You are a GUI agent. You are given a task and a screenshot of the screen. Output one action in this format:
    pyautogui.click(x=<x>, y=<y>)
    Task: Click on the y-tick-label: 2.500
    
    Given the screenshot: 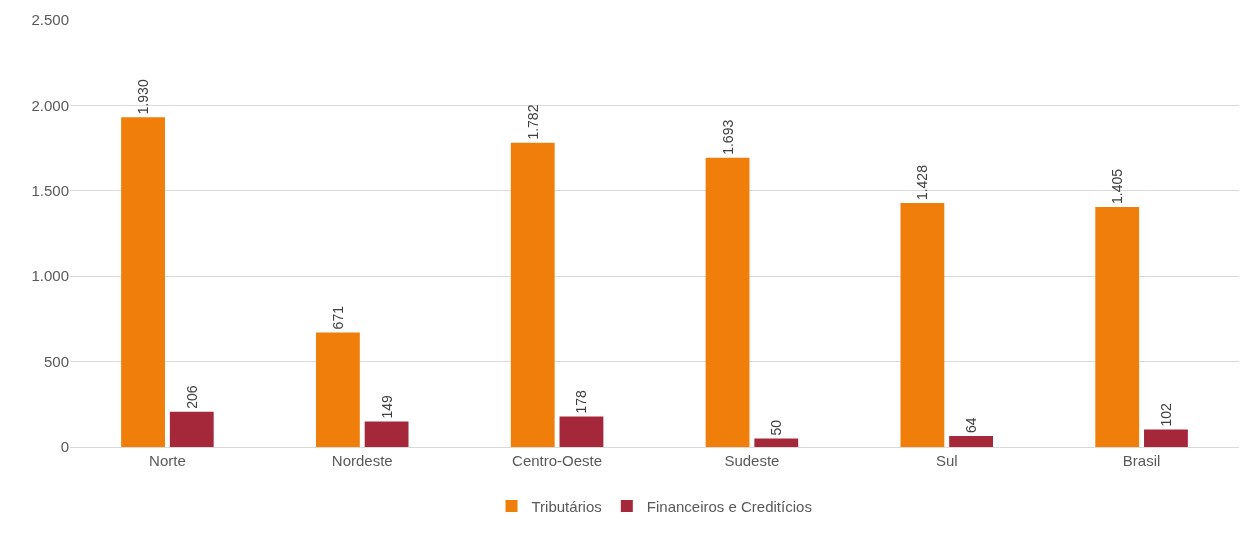 What is the action you would take?
    pyautogui.click(x=50, y=20)
    